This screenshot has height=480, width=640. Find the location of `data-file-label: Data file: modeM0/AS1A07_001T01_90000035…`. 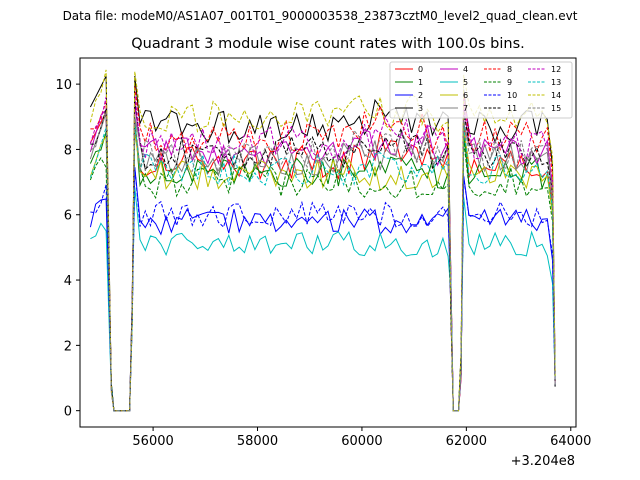

data-file-label: Data file: modeM0/AS1A07_001T01_90000035… is located at coordinates (320, 16).